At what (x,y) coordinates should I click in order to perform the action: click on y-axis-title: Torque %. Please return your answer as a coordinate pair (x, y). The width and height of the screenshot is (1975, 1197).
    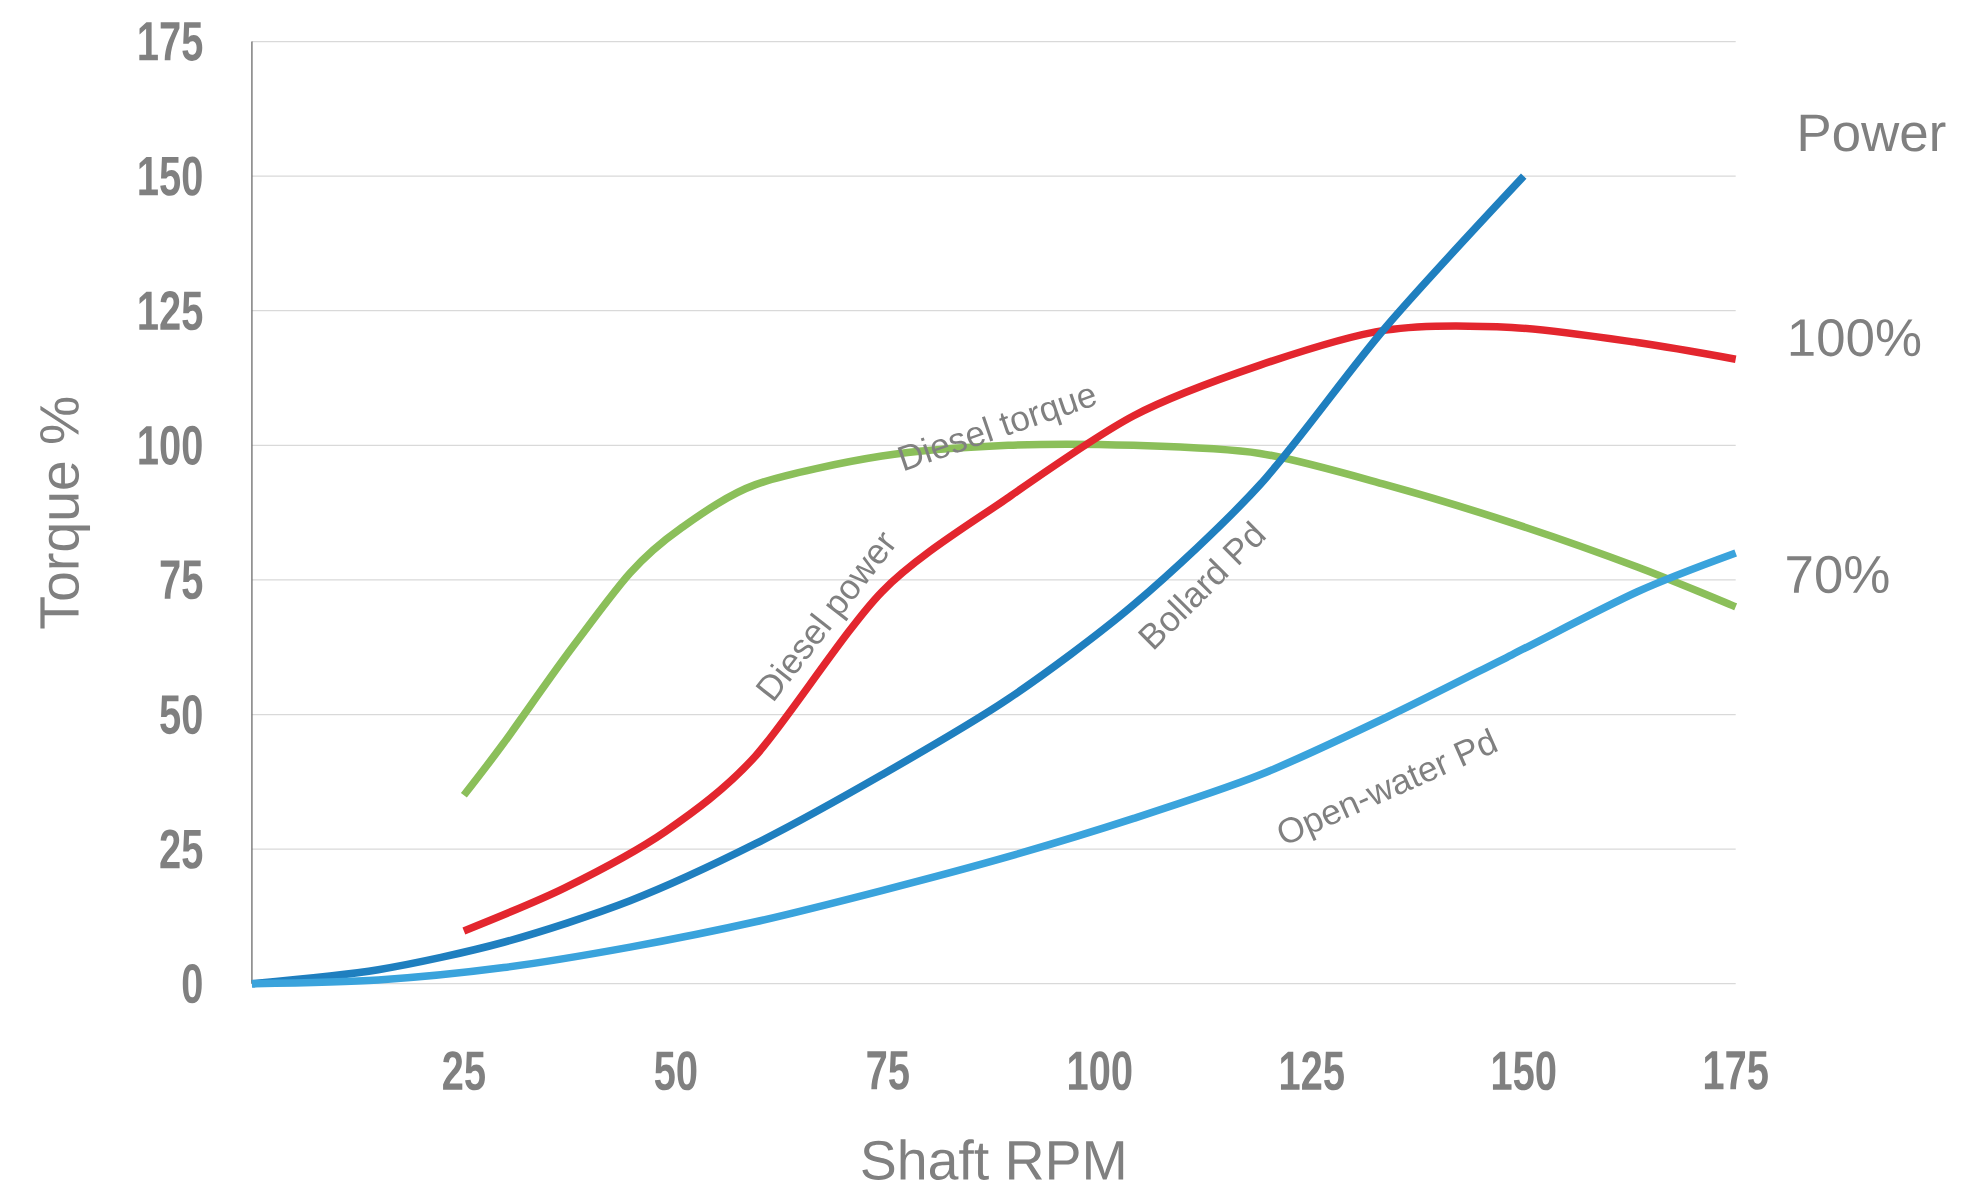
    Looking at the image, I should click on (65, 513).